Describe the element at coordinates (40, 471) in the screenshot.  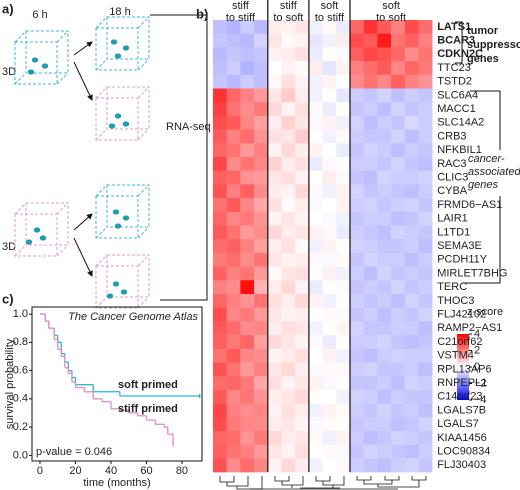
I see `x-tick-label: 0` at that location.